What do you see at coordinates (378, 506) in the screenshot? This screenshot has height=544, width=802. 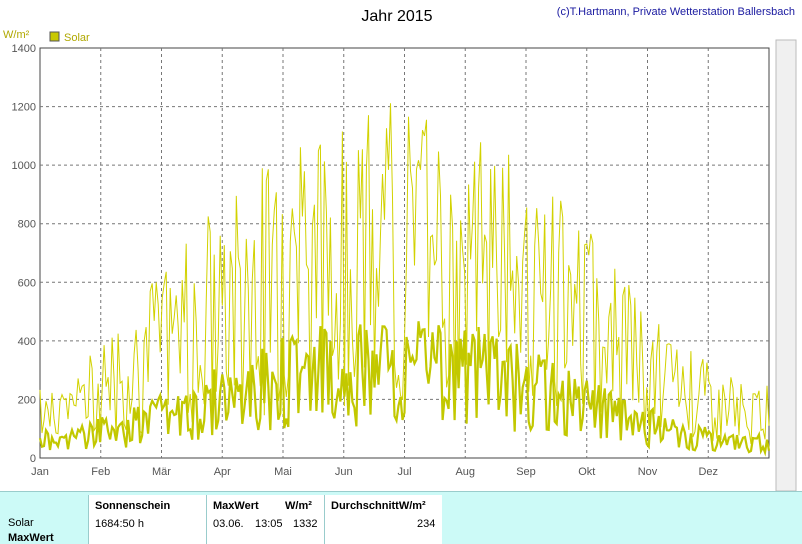 I see `average-header: DurchschnittW/m²` at bounding box center [378, 506].